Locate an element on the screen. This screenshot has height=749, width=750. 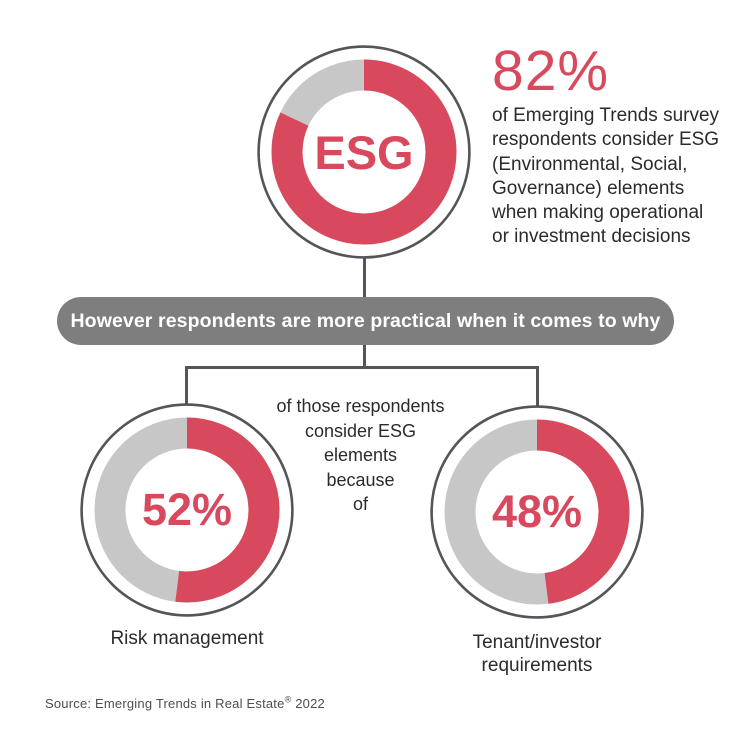
risk-management-donut-svg is located at coordinates (187, 510).